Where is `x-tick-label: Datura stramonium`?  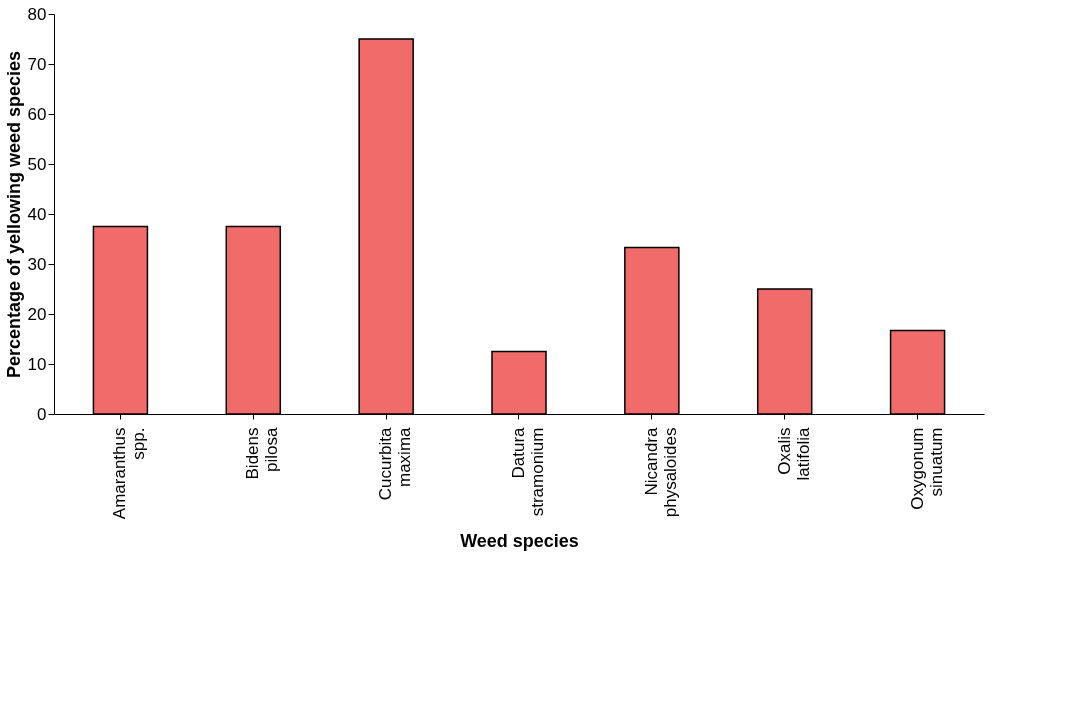 x-tick-label: Datura stramonium is located at coordinates (528, 471).